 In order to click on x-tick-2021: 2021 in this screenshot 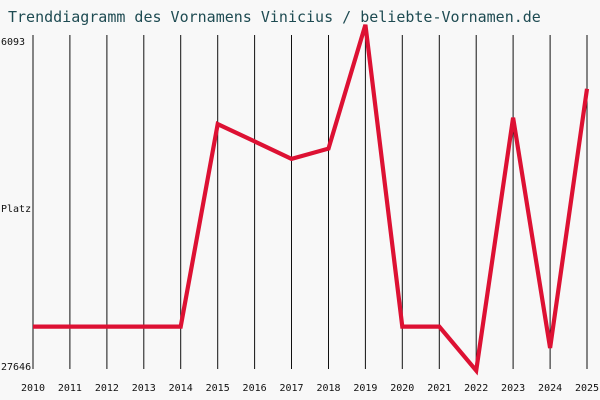, I will do `click(439, 388)`.